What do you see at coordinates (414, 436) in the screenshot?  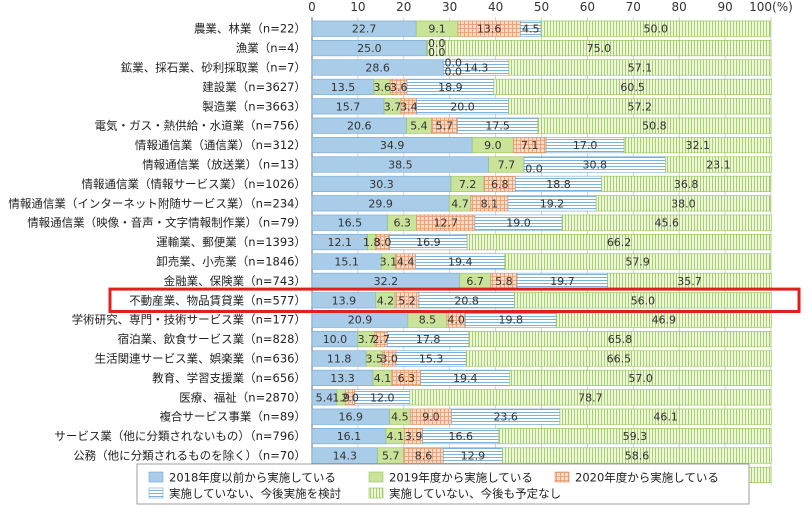 I see `value-label: 3.9` at bounding box center [414, 436].